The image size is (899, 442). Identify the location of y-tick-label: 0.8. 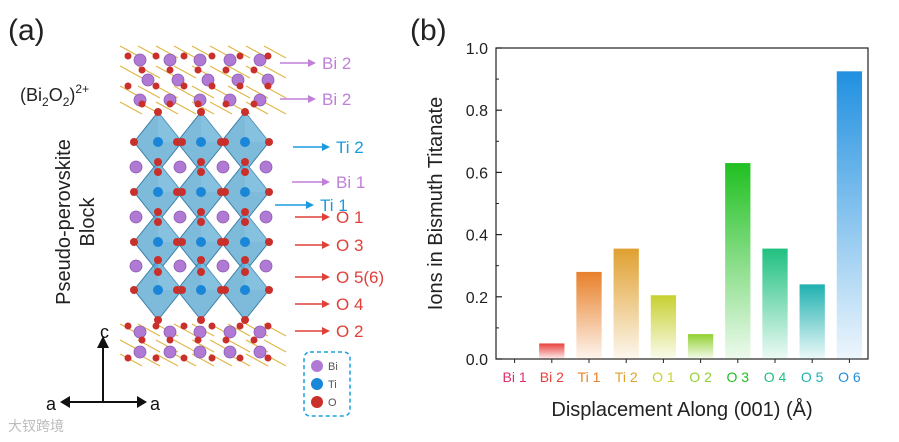
(477, 111).